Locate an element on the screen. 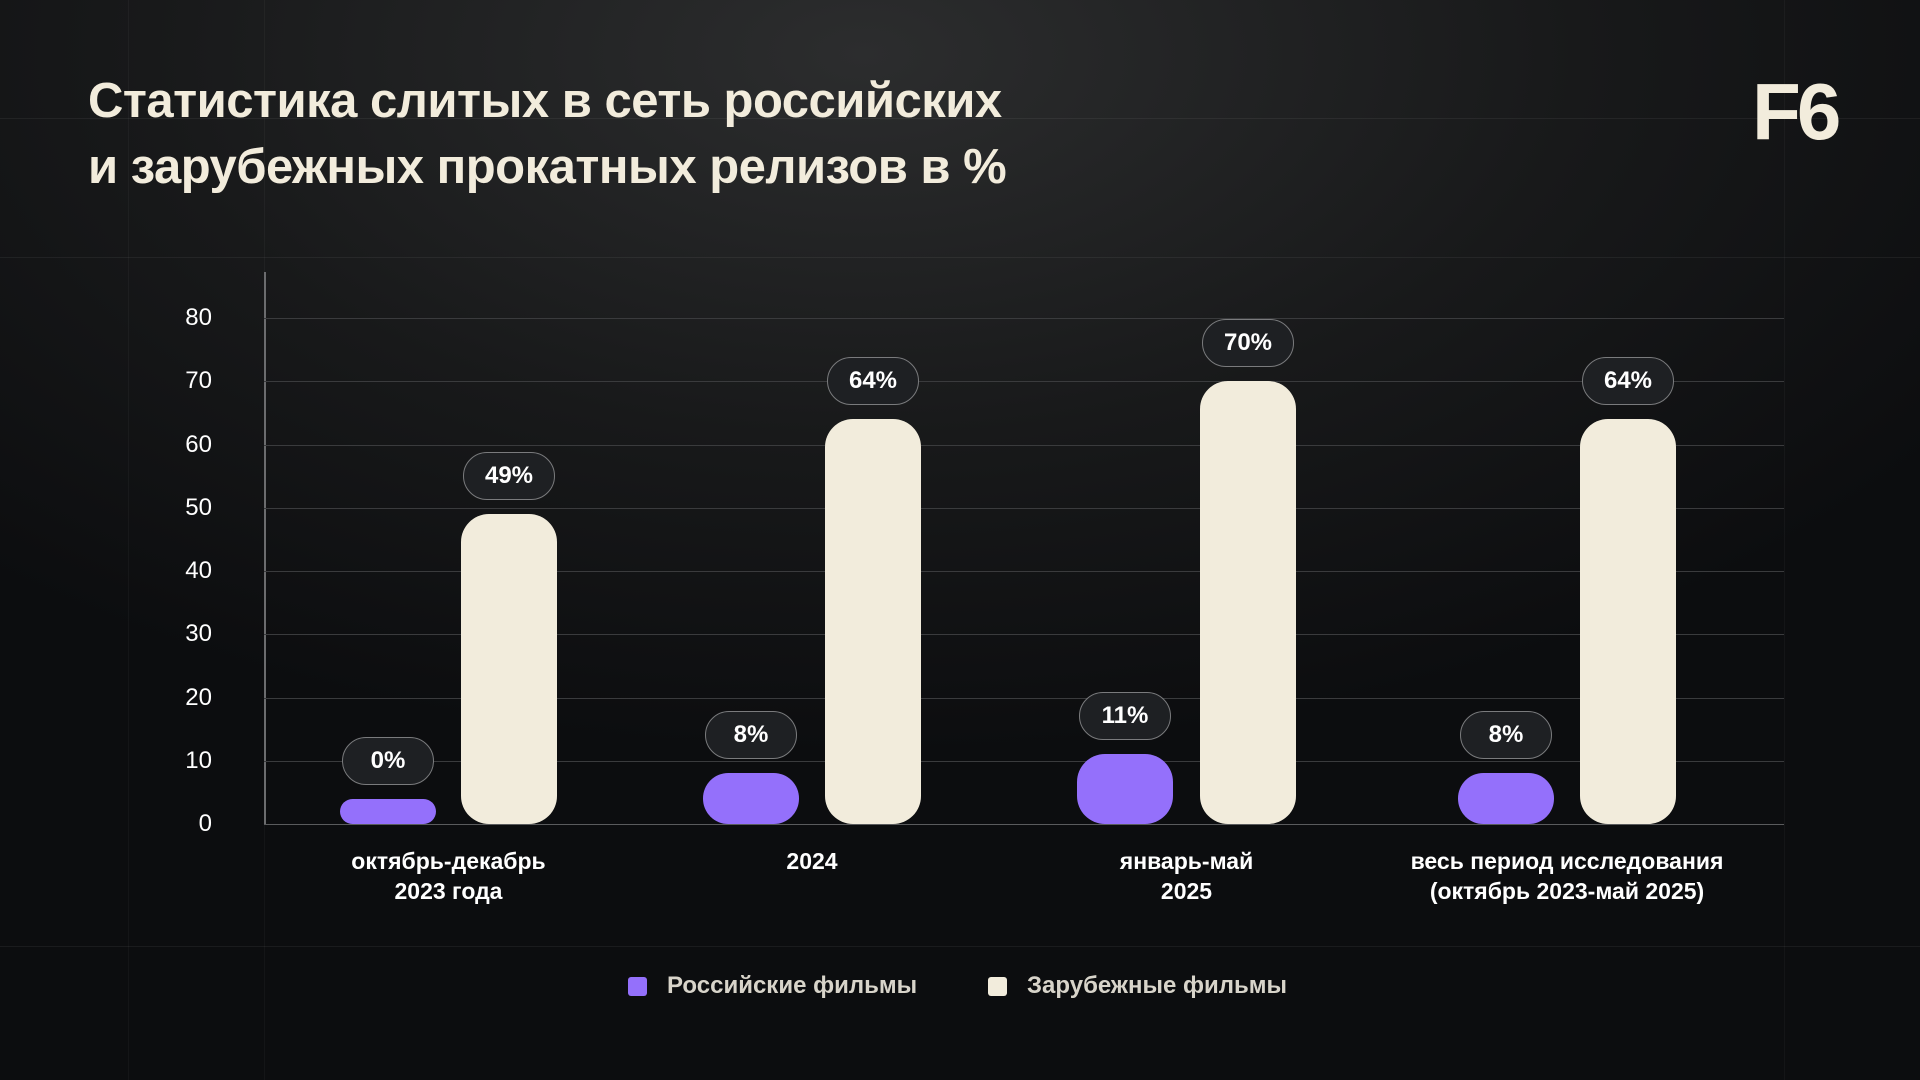 Image resolution: width=1920 pixels, height=1080 pixels. y-tick-label: 60 is located at coordinates (198, 444).